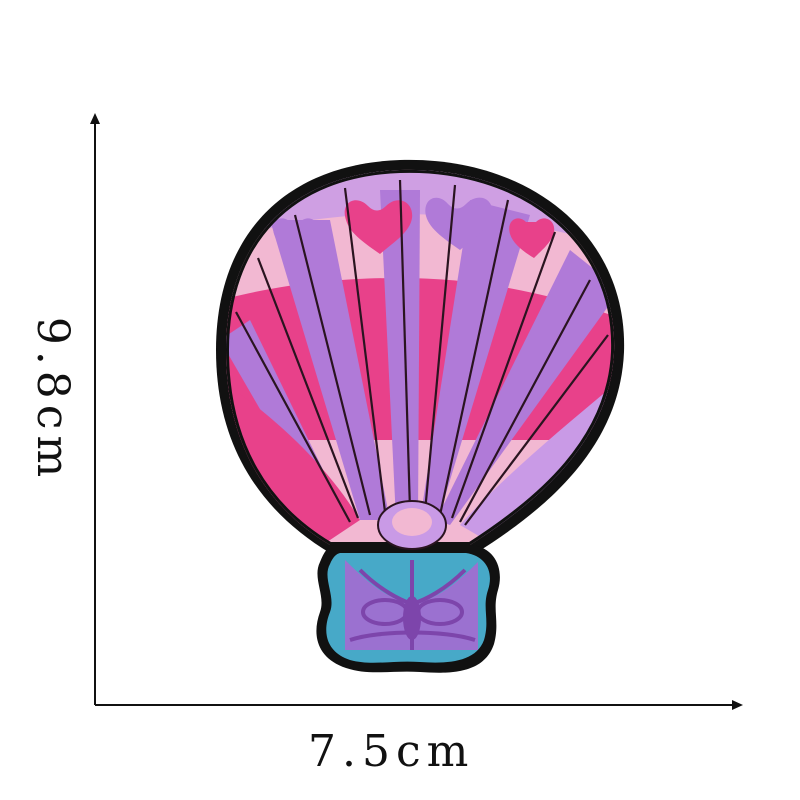 This screenshot has height=800, width=800. Describe the element at coordinates (391, 751) in the screenshot. I see `width-dimension-label: 7.5cm` at that location.